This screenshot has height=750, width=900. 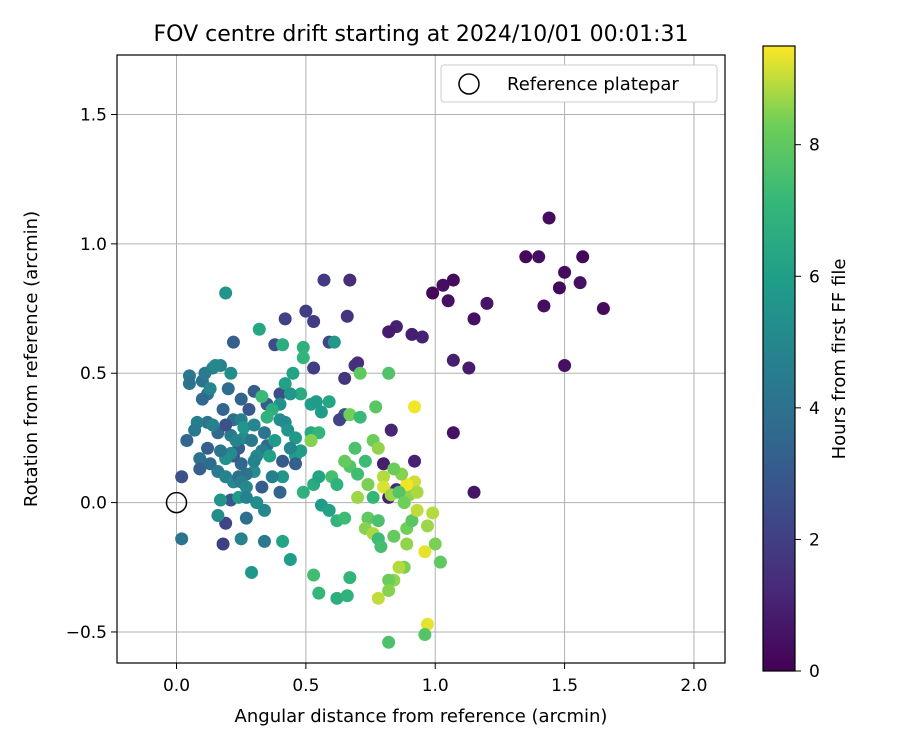 What do you see at coordinates (814, 146) in the screenshot?
I see `colorbar-tick-label: 8` at bounding box center [814, 146].